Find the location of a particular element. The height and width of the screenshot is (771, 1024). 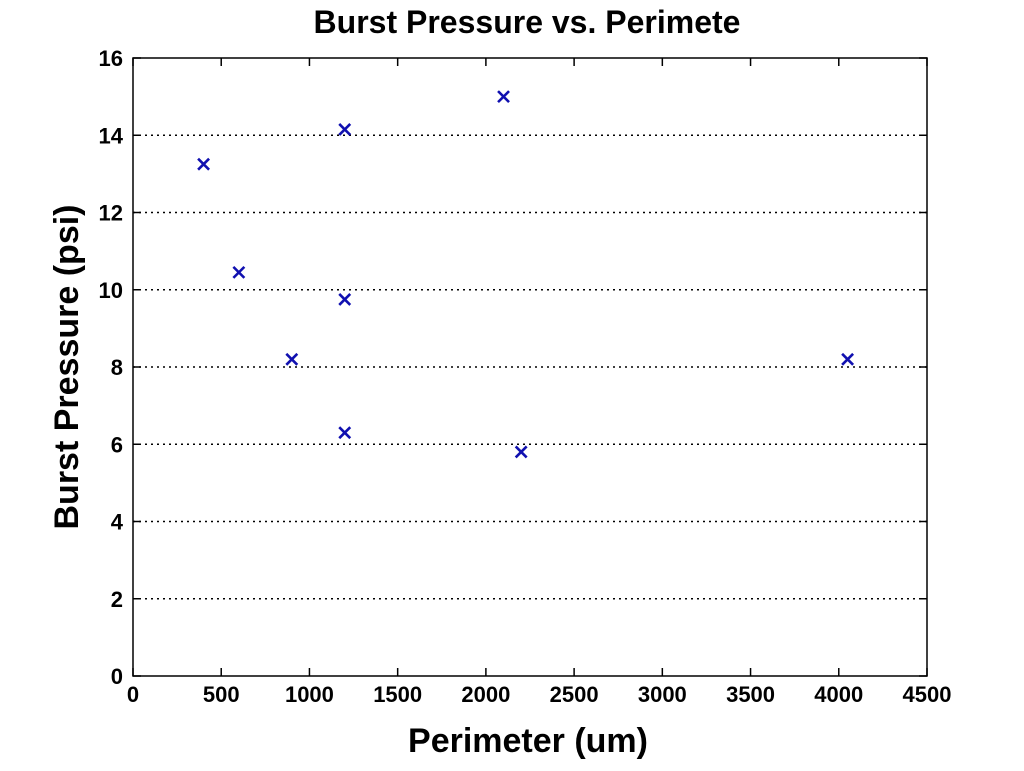

x-tick-label: 4000 is located at coordinates (838, 694).